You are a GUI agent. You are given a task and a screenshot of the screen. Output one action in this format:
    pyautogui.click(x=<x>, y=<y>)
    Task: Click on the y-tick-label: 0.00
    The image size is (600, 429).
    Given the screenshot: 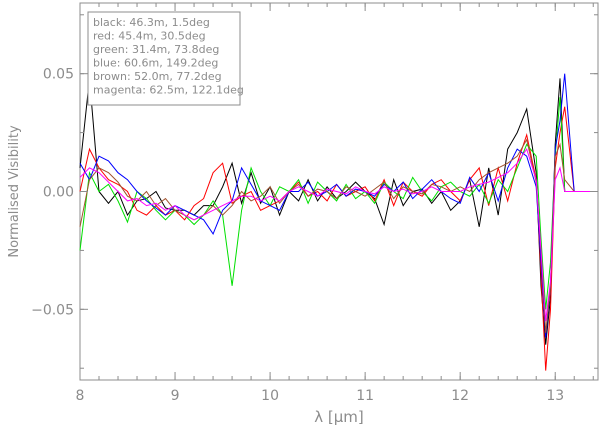 What is the action you would take?
    pyautogui.click(x=58, y=193)
    